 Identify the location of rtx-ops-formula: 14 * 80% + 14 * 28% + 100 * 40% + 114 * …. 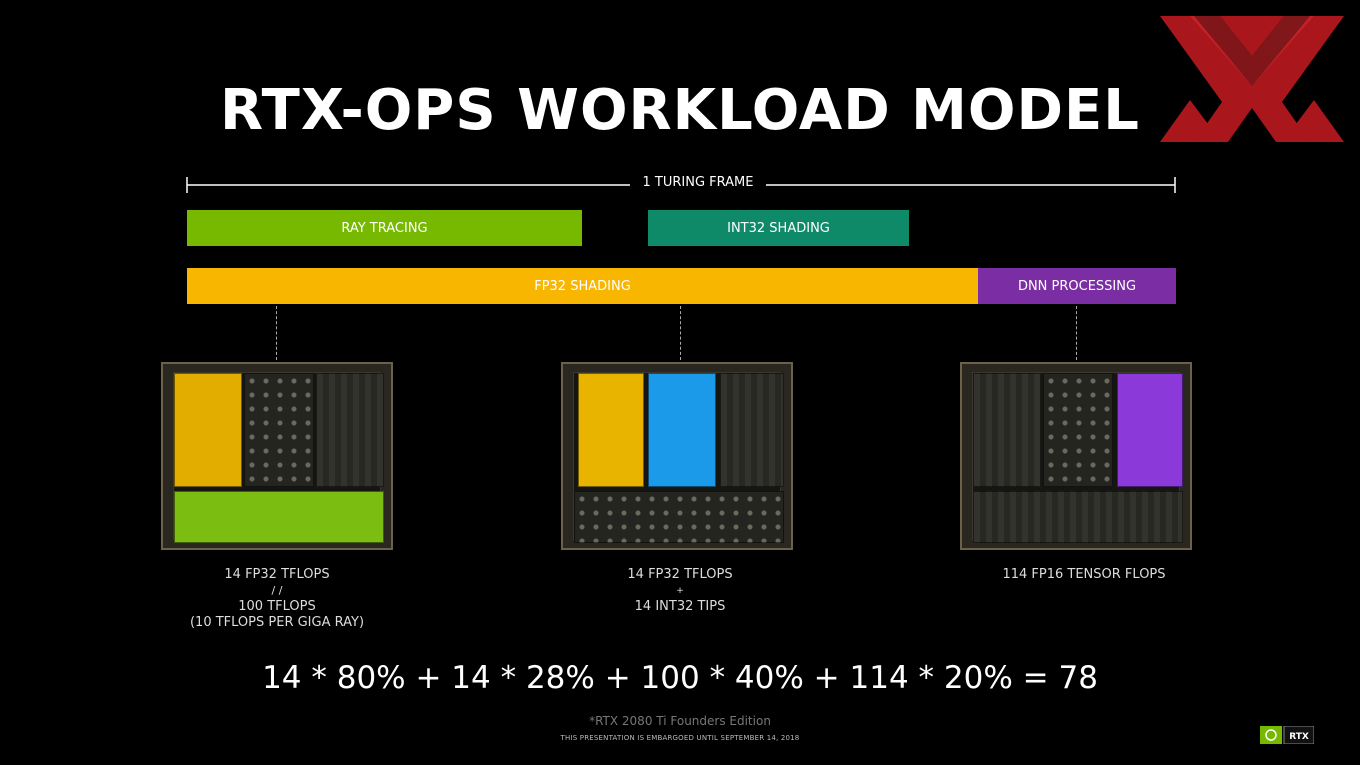
(680, 678).